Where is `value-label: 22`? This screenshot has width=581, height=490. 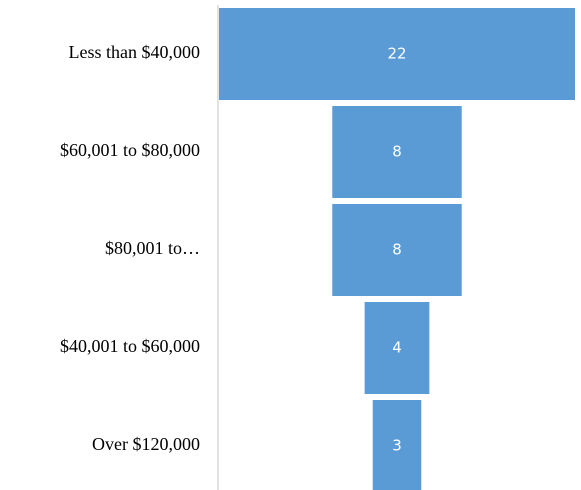 value-label: 22 is located at coordinates (396, 54).